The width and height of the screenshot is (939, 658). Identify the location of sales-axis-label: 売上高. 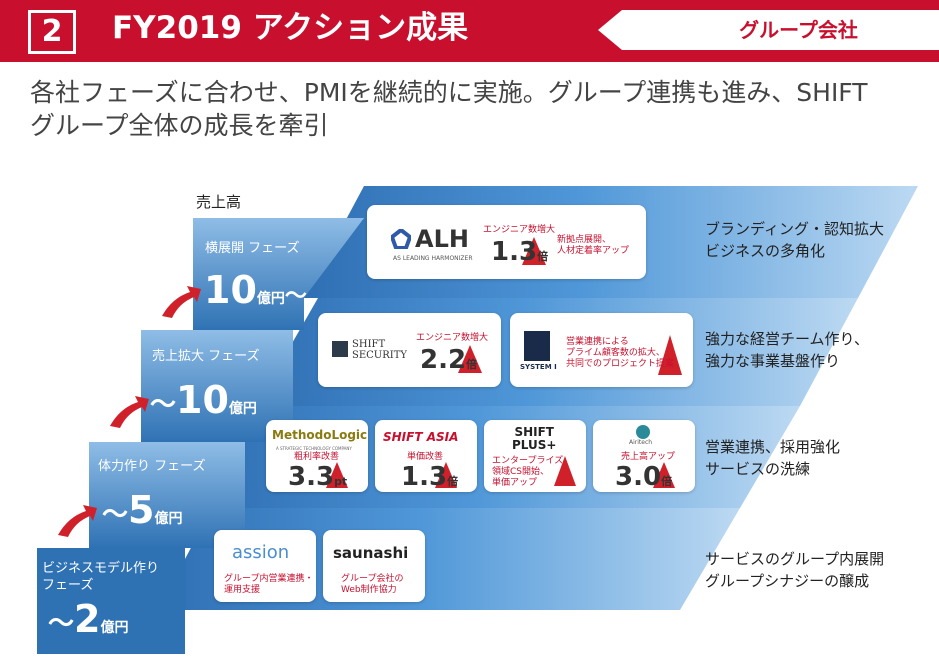
(219, 202).